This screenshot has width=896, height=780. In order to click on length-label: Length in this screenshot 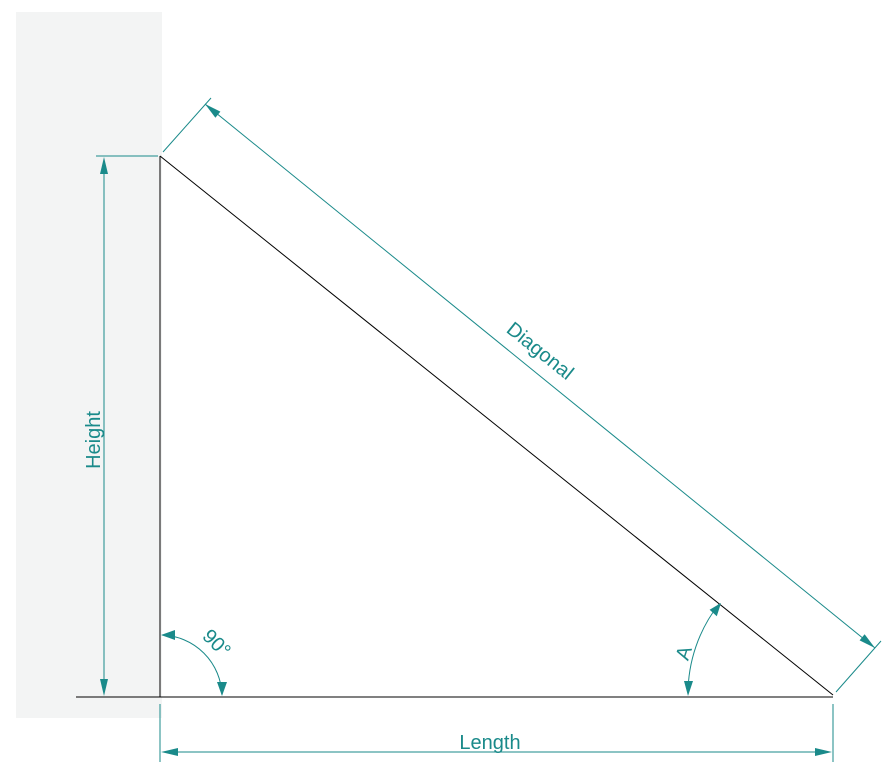, I will do `click(489, 743)`.